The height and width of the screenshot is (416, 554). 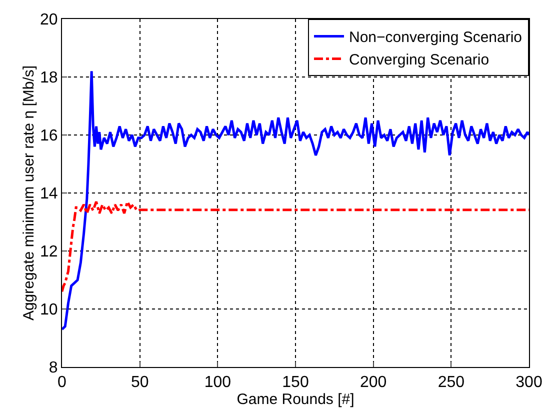 I want to click on x-tick-label: 250, so click(x=451, y=383).